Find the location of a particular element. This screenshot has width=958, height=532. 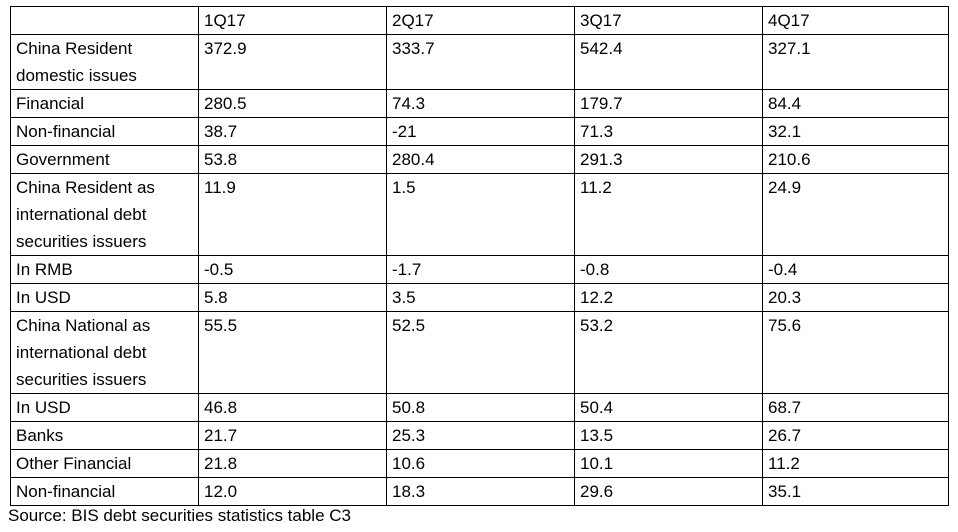

value-cell: 210.6 is located at coordinates (855, 159).